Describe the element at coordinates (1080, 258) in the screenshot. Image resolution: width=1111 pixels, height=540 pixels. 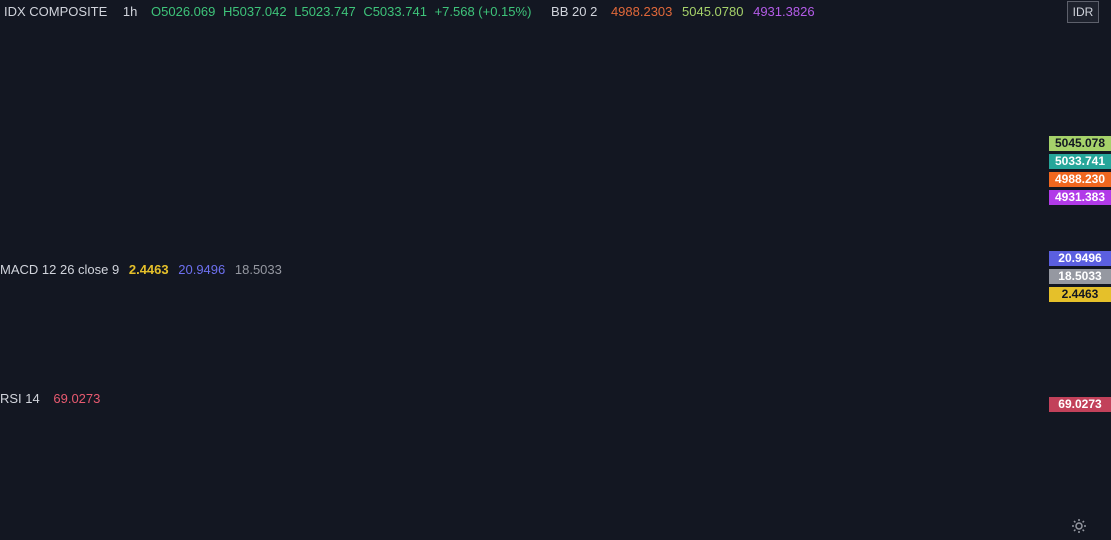
I see `badge-macd: 20.9496` at that location.